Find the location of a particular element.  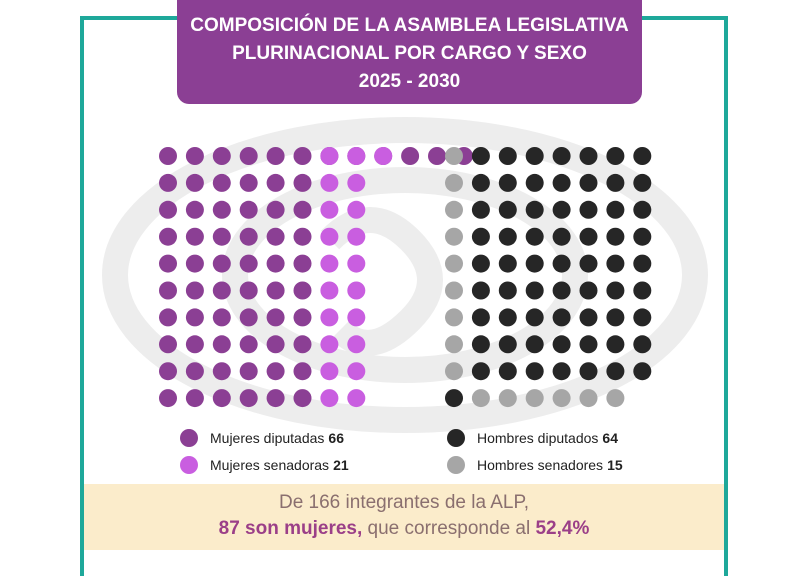

summary-middle-text: que corresponde al is located at coordinates (449, 528).